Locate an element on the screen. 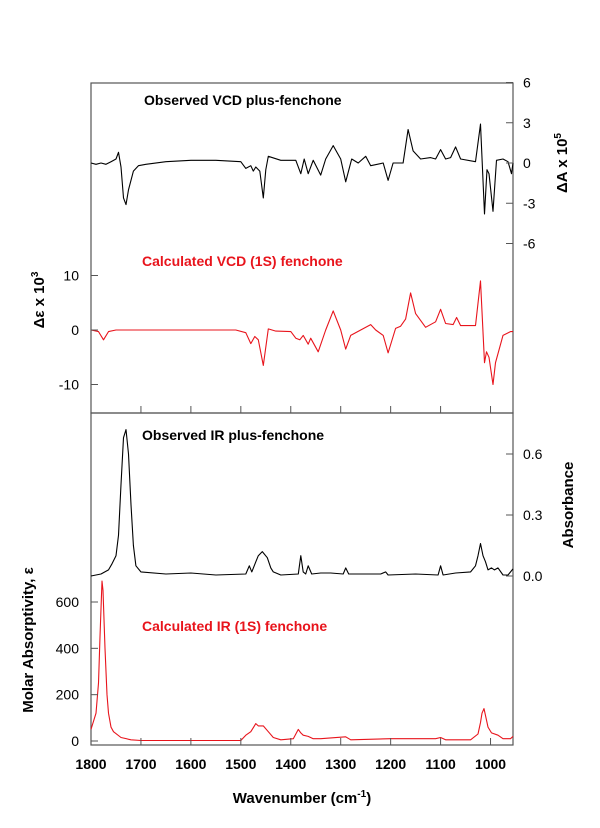 The height and width of the screenshot is (828, 600). vcd-right-tick-label: -6 is located at coordinates (529, 244).